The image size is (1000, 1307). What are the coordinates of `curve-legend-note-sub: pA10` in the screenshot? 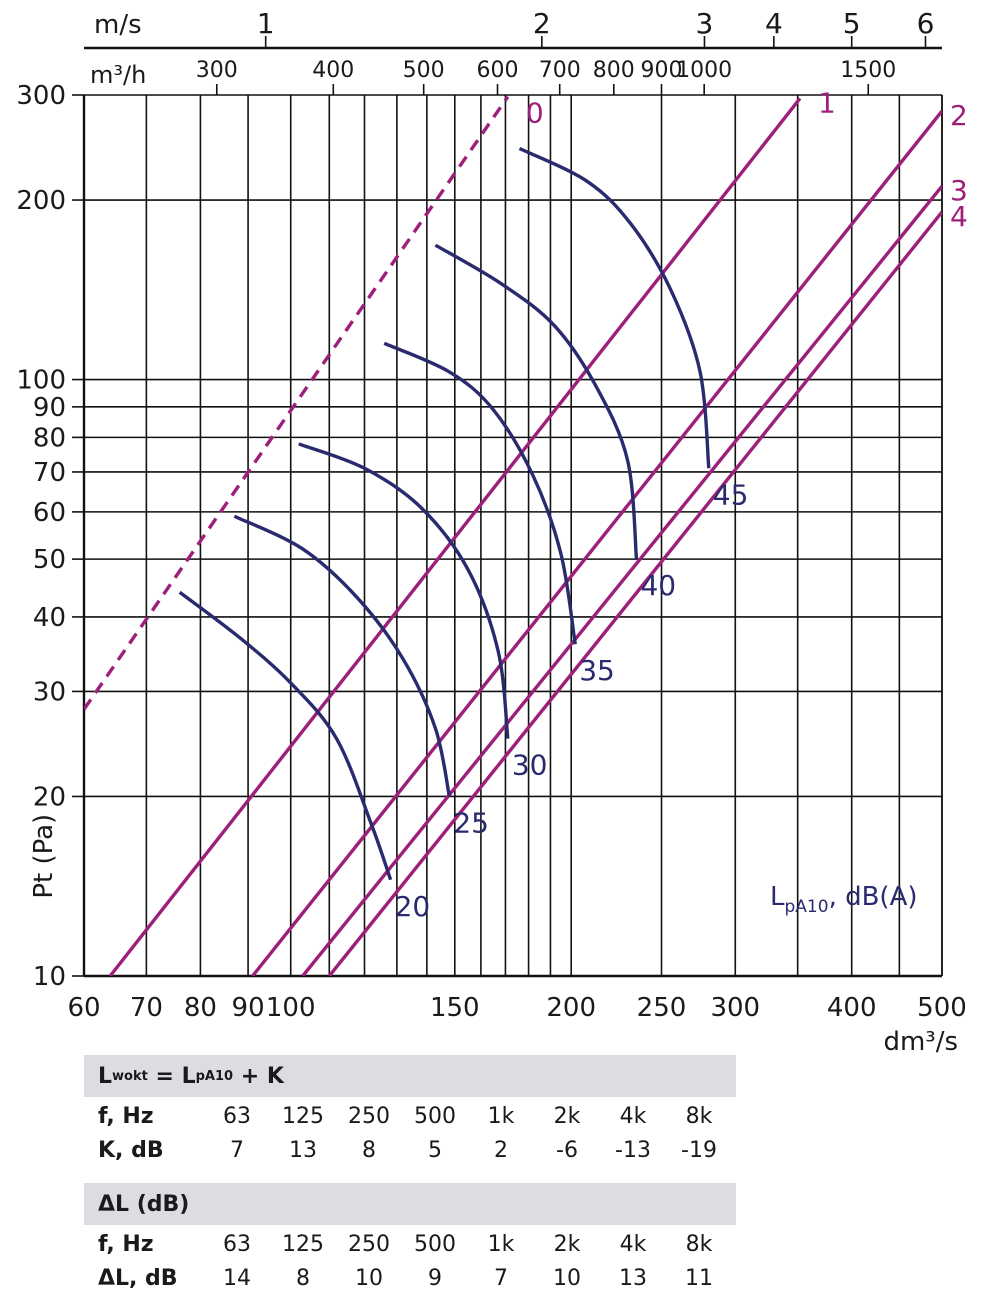 It's located at (807, 907).